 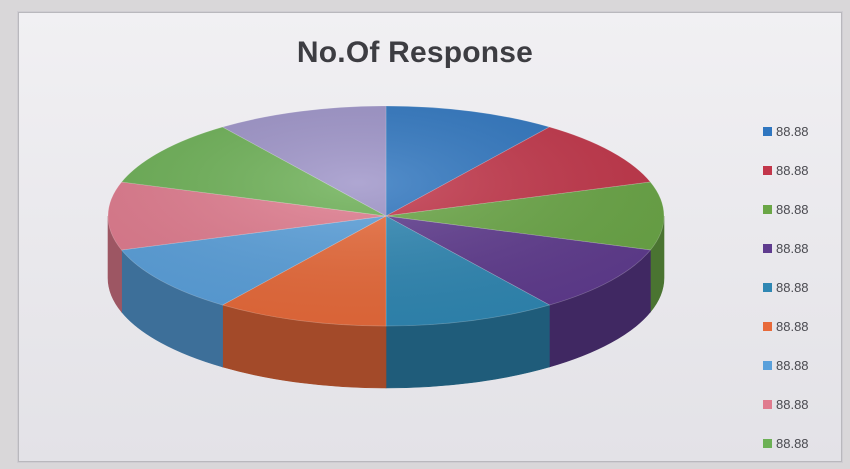 What do you see at coordinates (415, 52) in the screenshot?
I see `chart-title: No.Of Response` at bounding box center [415, 52].